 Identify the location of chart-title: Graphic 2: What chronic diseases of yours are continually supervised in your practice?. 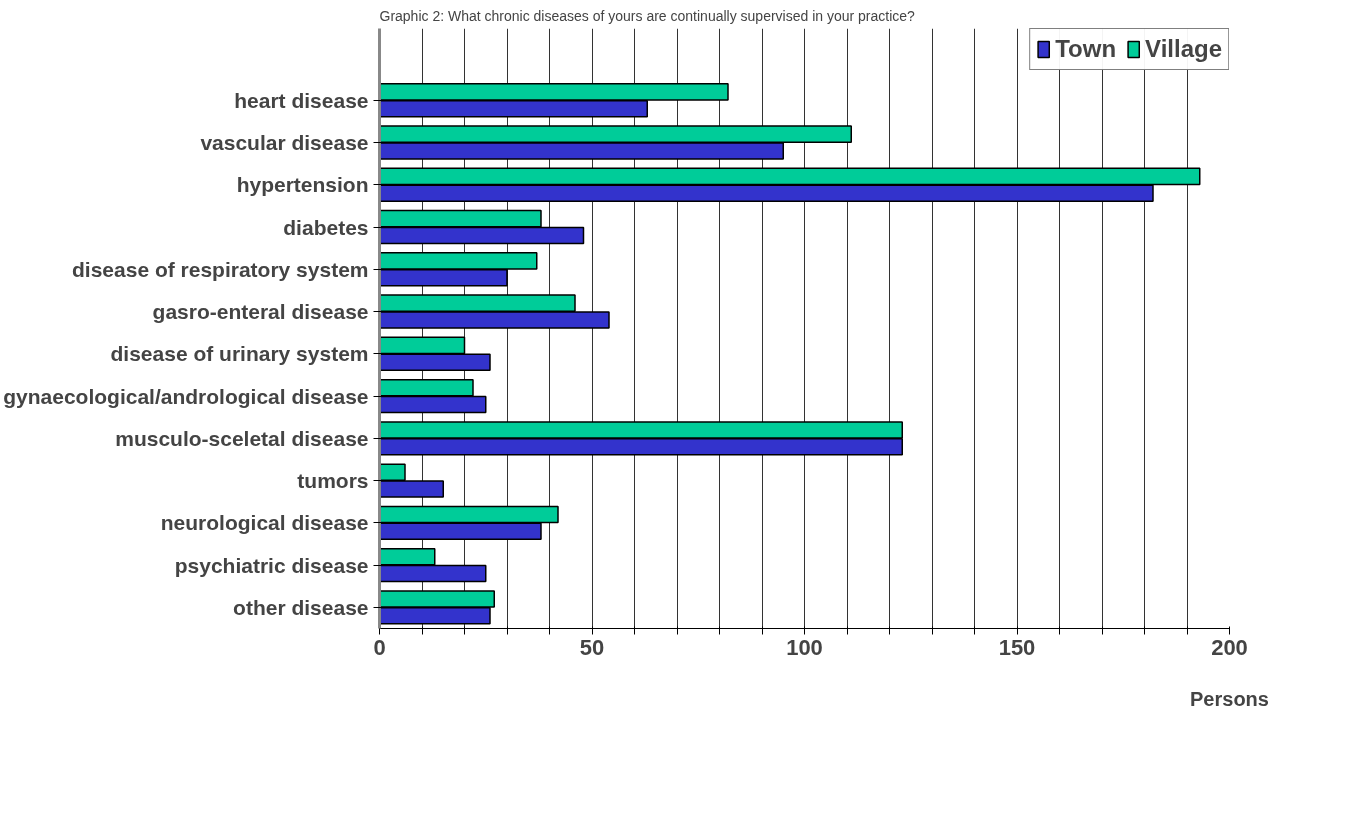
(647, 15).